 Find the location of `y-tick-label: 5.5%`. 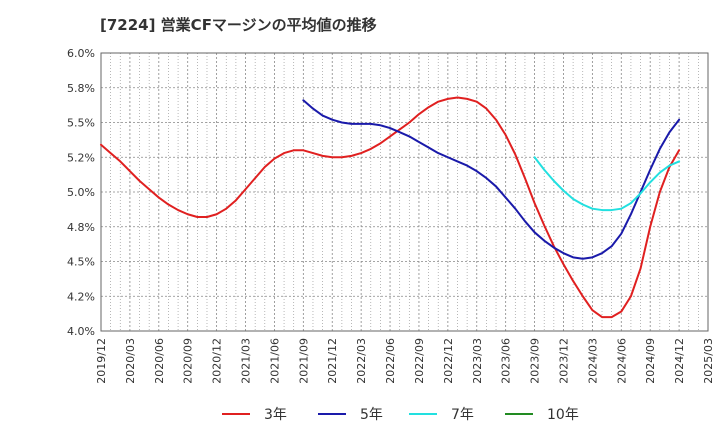

y-tick-label: 5.5% is located at coordinates (81, 123).